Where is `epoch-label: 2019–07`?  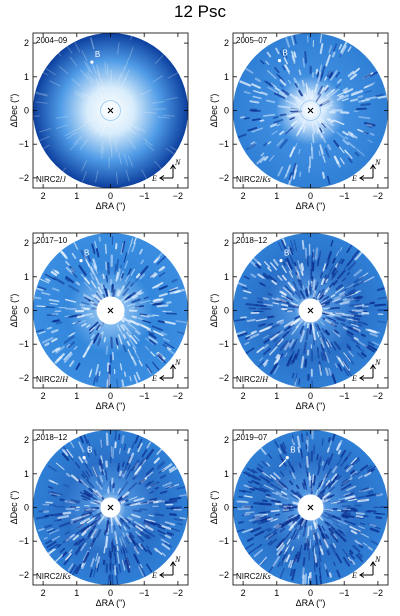 epoch-label: 2019–07 is located at coordinates (252, 437).